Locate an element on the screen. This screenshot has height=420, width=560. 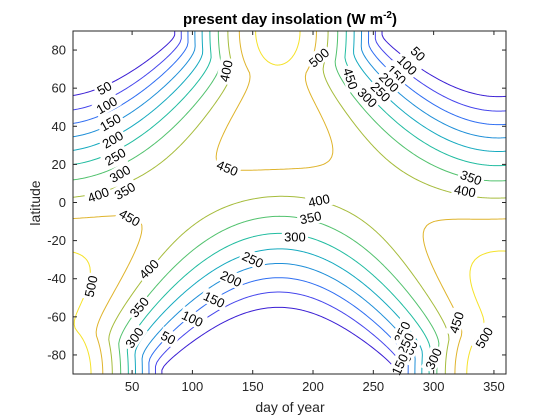
y-tick-label: 20 is located at coordinates (59, 164).